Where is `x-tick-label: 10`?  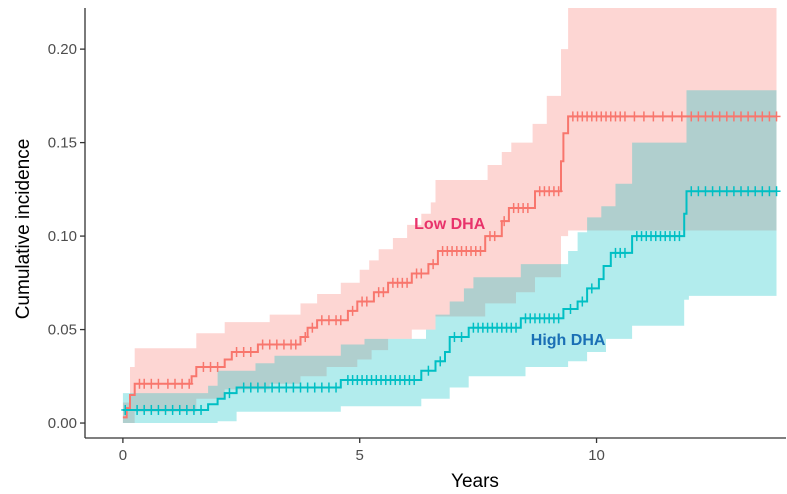 x-tick-label: 10 is located at coordinates (596, 455).